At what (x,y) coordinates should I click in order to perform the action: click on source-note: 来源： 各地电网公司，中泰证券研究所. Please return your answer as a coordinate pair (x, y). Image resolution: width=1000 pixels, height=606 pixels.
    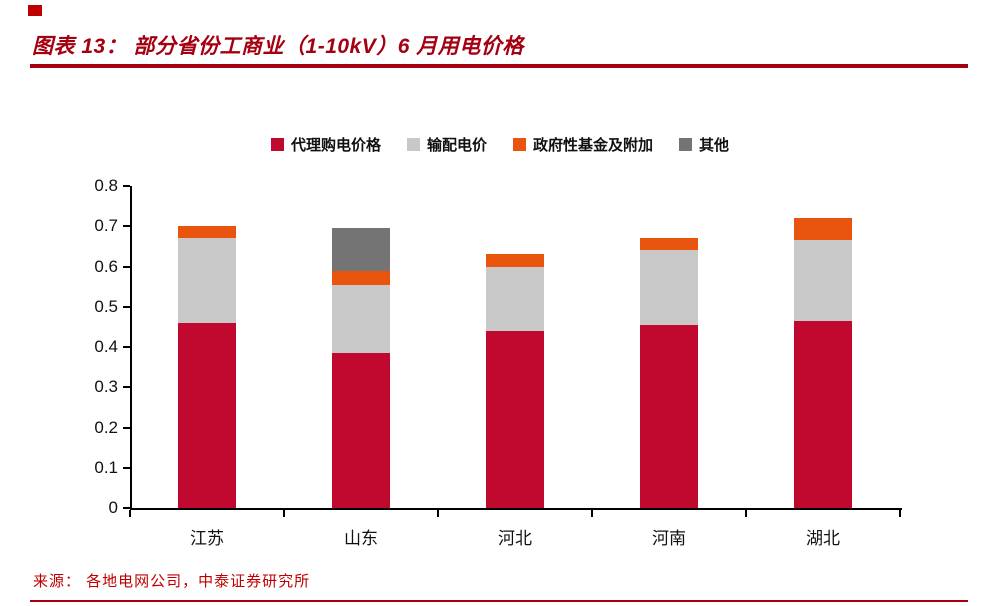
    Looking at the image, I should click on (172, 581).